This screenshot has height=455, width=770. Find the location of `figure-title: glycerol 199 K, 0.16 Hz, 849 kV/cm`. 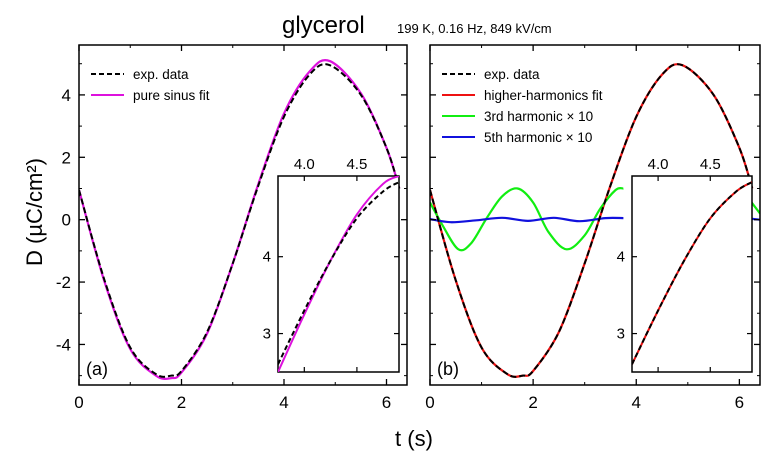

figure-title: glycerol 199 K, 0.16 Hz, 849 kV/cm is located at coordinates (417, 25).